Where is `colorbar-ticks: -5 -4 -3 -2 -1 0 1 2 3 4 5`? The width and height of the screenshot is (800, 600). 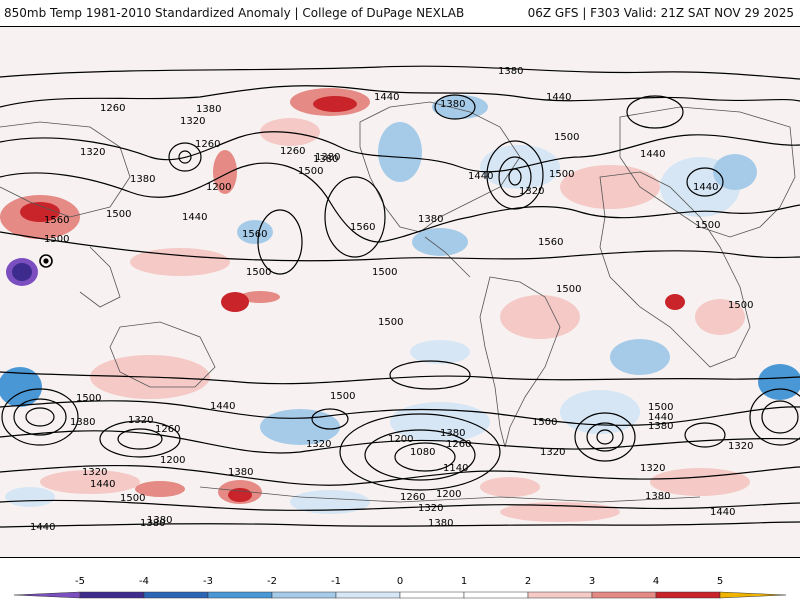 colorbar-ticks: -5 -4 -3 -2 -1 0 1 2 3 4 5 is located at coordinates (399, 581).